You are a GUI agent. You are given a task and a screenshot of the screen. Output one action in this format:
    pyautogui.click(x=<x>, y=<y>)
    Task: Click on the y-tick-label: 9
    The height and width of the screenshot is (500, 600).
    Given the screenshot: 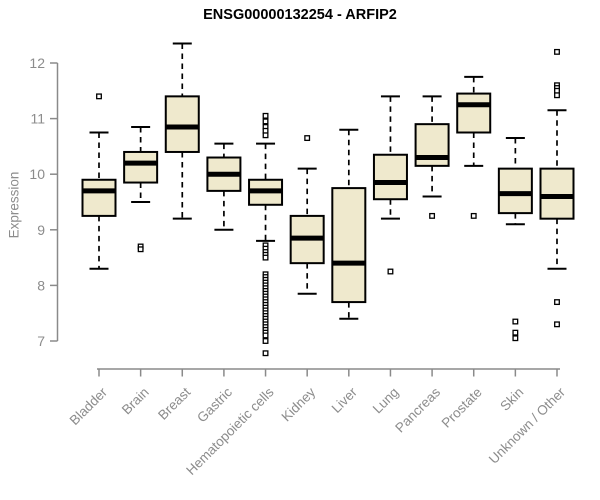 What is the action you would take?
    pyautogui.click(x=41, y=230)
    